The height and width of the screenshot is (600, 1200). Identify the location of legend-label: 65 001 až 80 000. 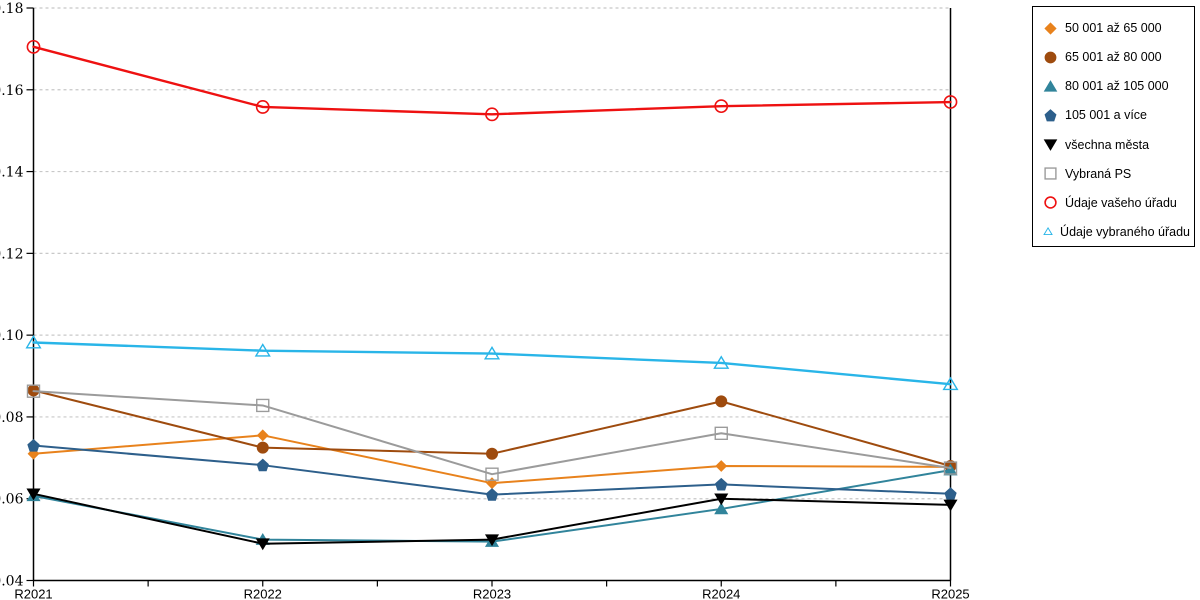
(1113, 57).